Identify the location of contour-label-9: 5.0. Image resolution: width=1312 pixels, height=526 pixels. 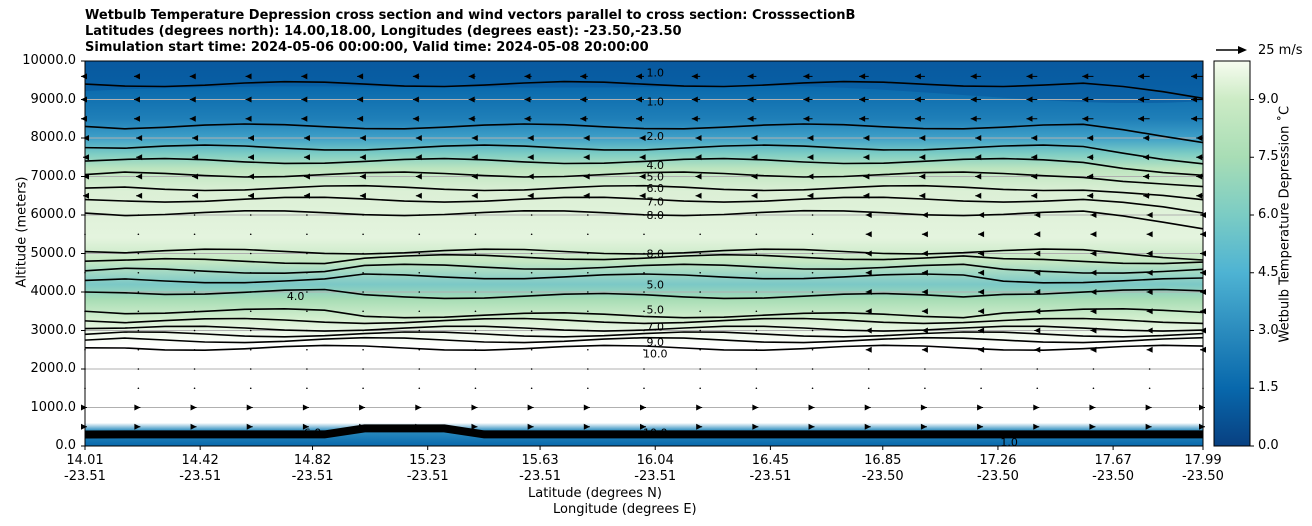
(655, 284).